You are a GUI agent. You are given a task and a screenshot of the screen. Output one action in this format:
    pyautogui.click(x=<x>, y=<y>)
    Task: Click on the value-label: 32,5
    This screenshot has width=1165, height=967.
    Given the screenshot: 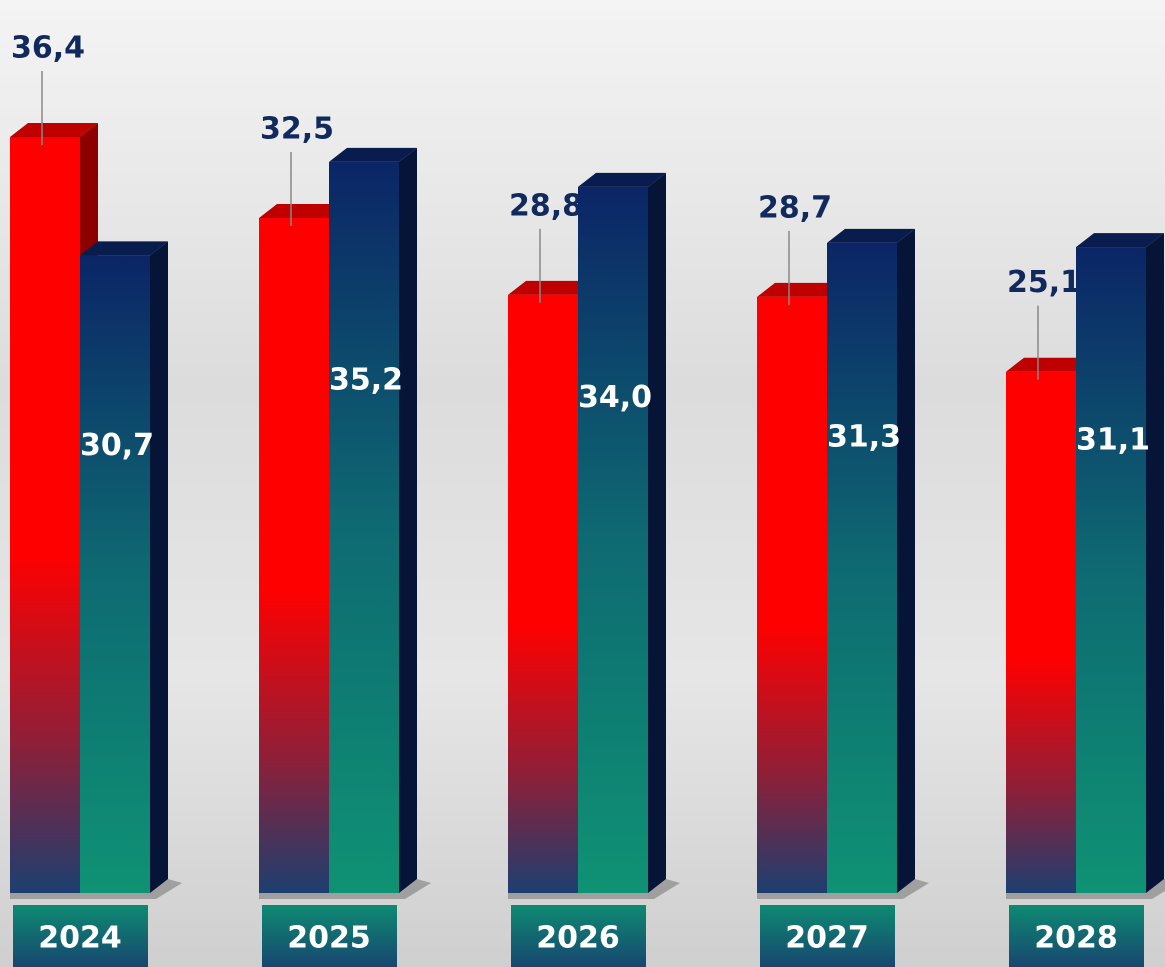 What is the action you would take?
    pyautogui.click(x=297, y=129)
    